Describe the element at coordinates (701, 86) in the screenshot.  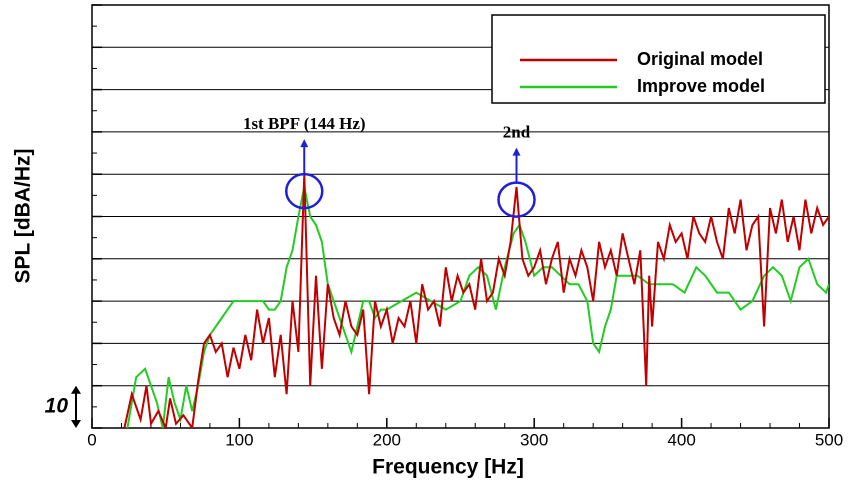
I see `legend-label: Improve model` at that location.